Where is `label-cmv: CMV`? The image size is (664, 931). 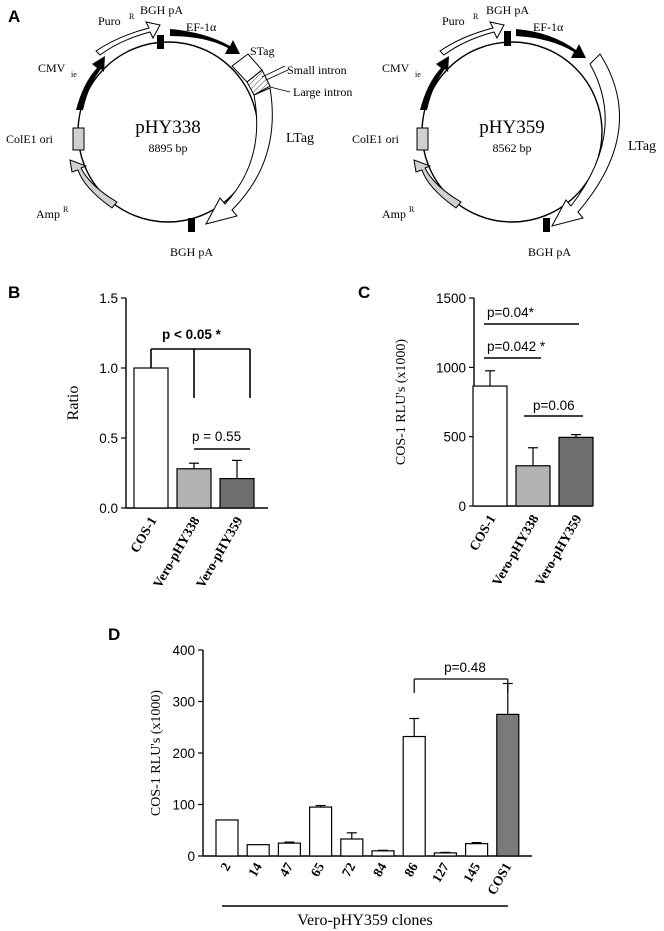
label-cmv: CMV is located at coordinates (52, 68).